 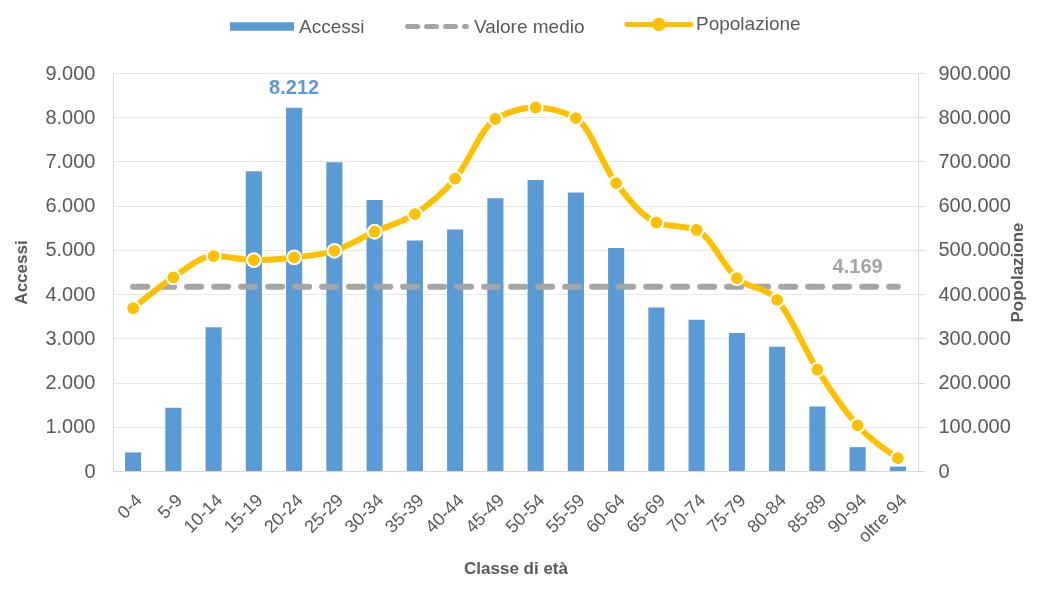 I want to click on data-label: 8.212, so click(x=294, y=86).